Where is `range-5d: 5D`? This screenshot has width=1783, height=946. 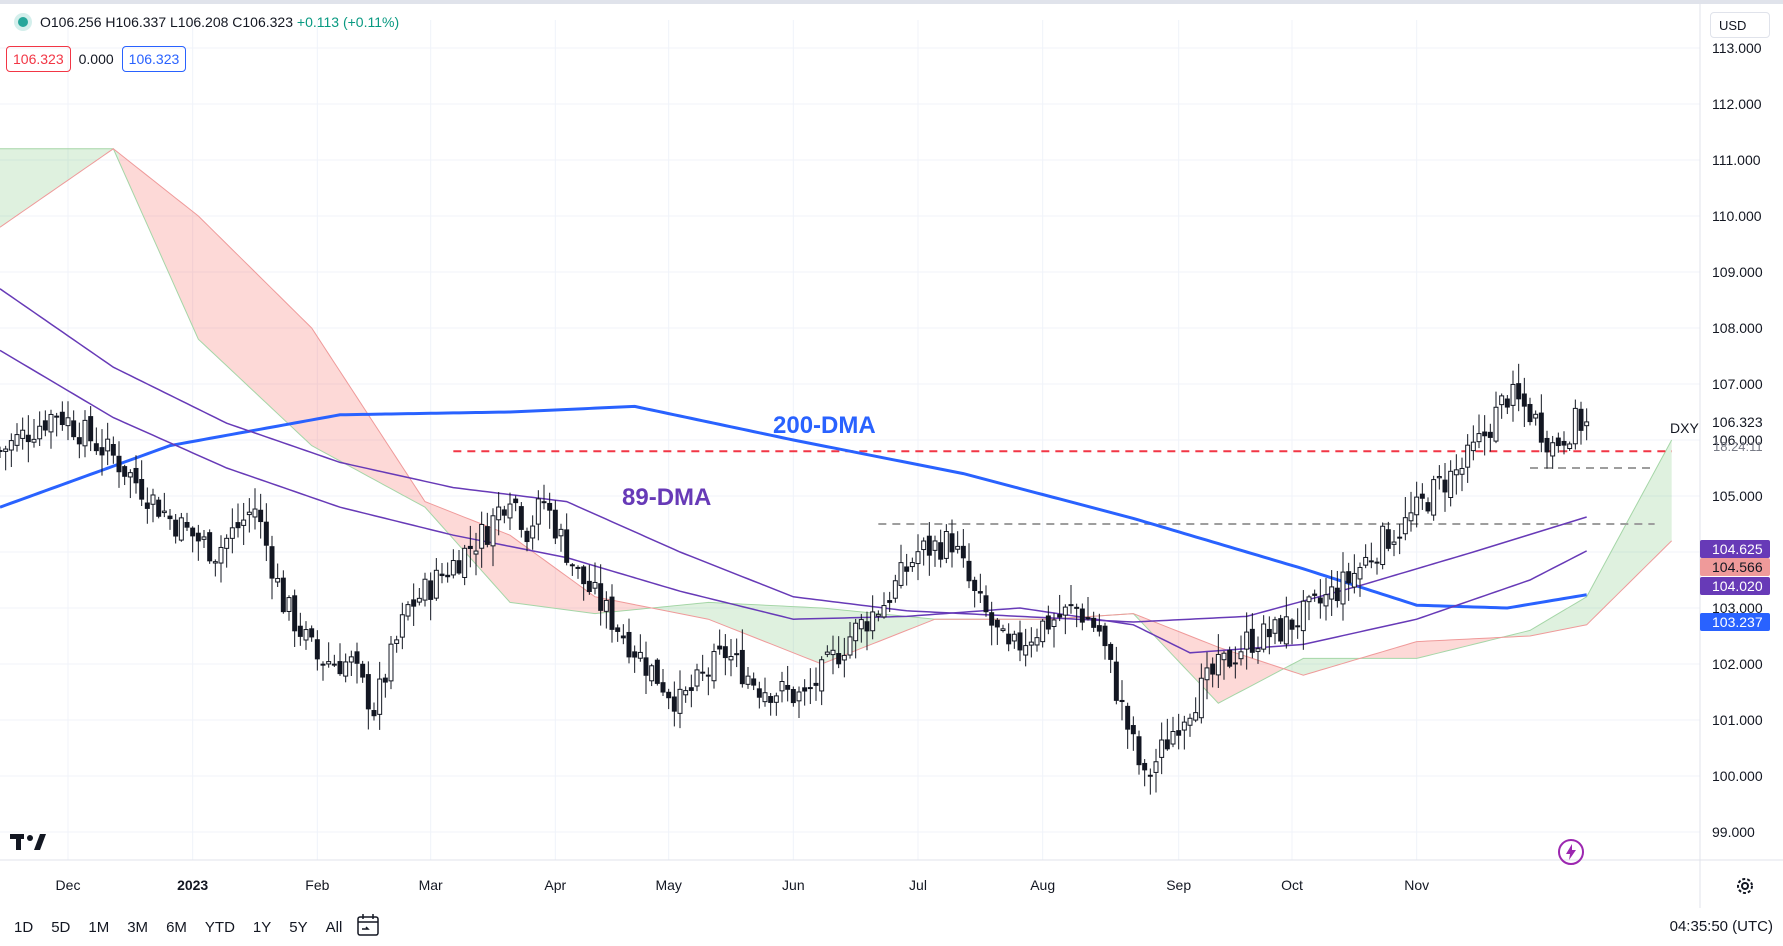
range-5d: 5D is located at coordinates (61, 927).